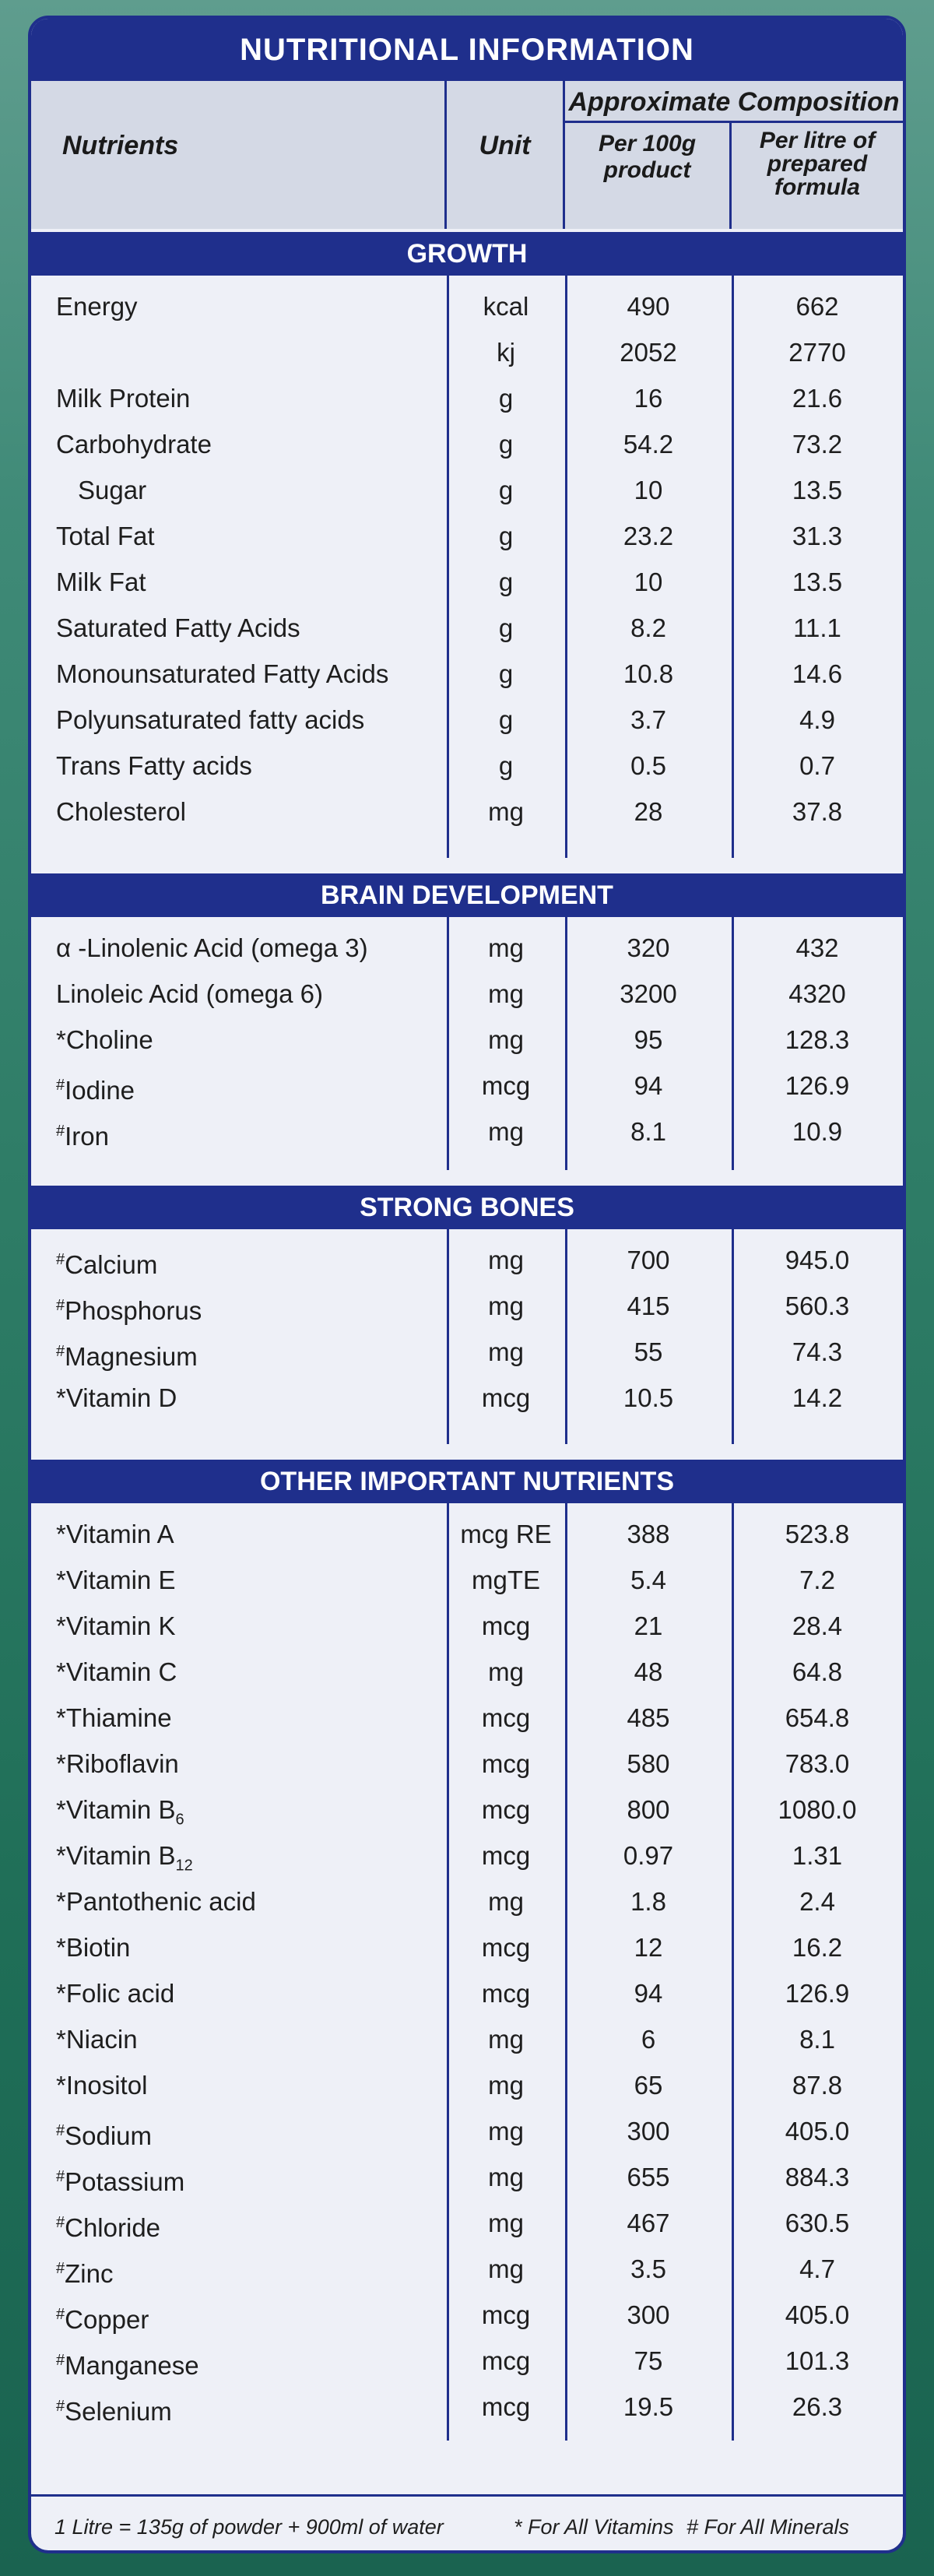 The image size is (934, 2576). What do you see at coordinates (817, 766) in the screenshot?
I see `per-litre-cell: 0.7` at bounding box center [817, 766].